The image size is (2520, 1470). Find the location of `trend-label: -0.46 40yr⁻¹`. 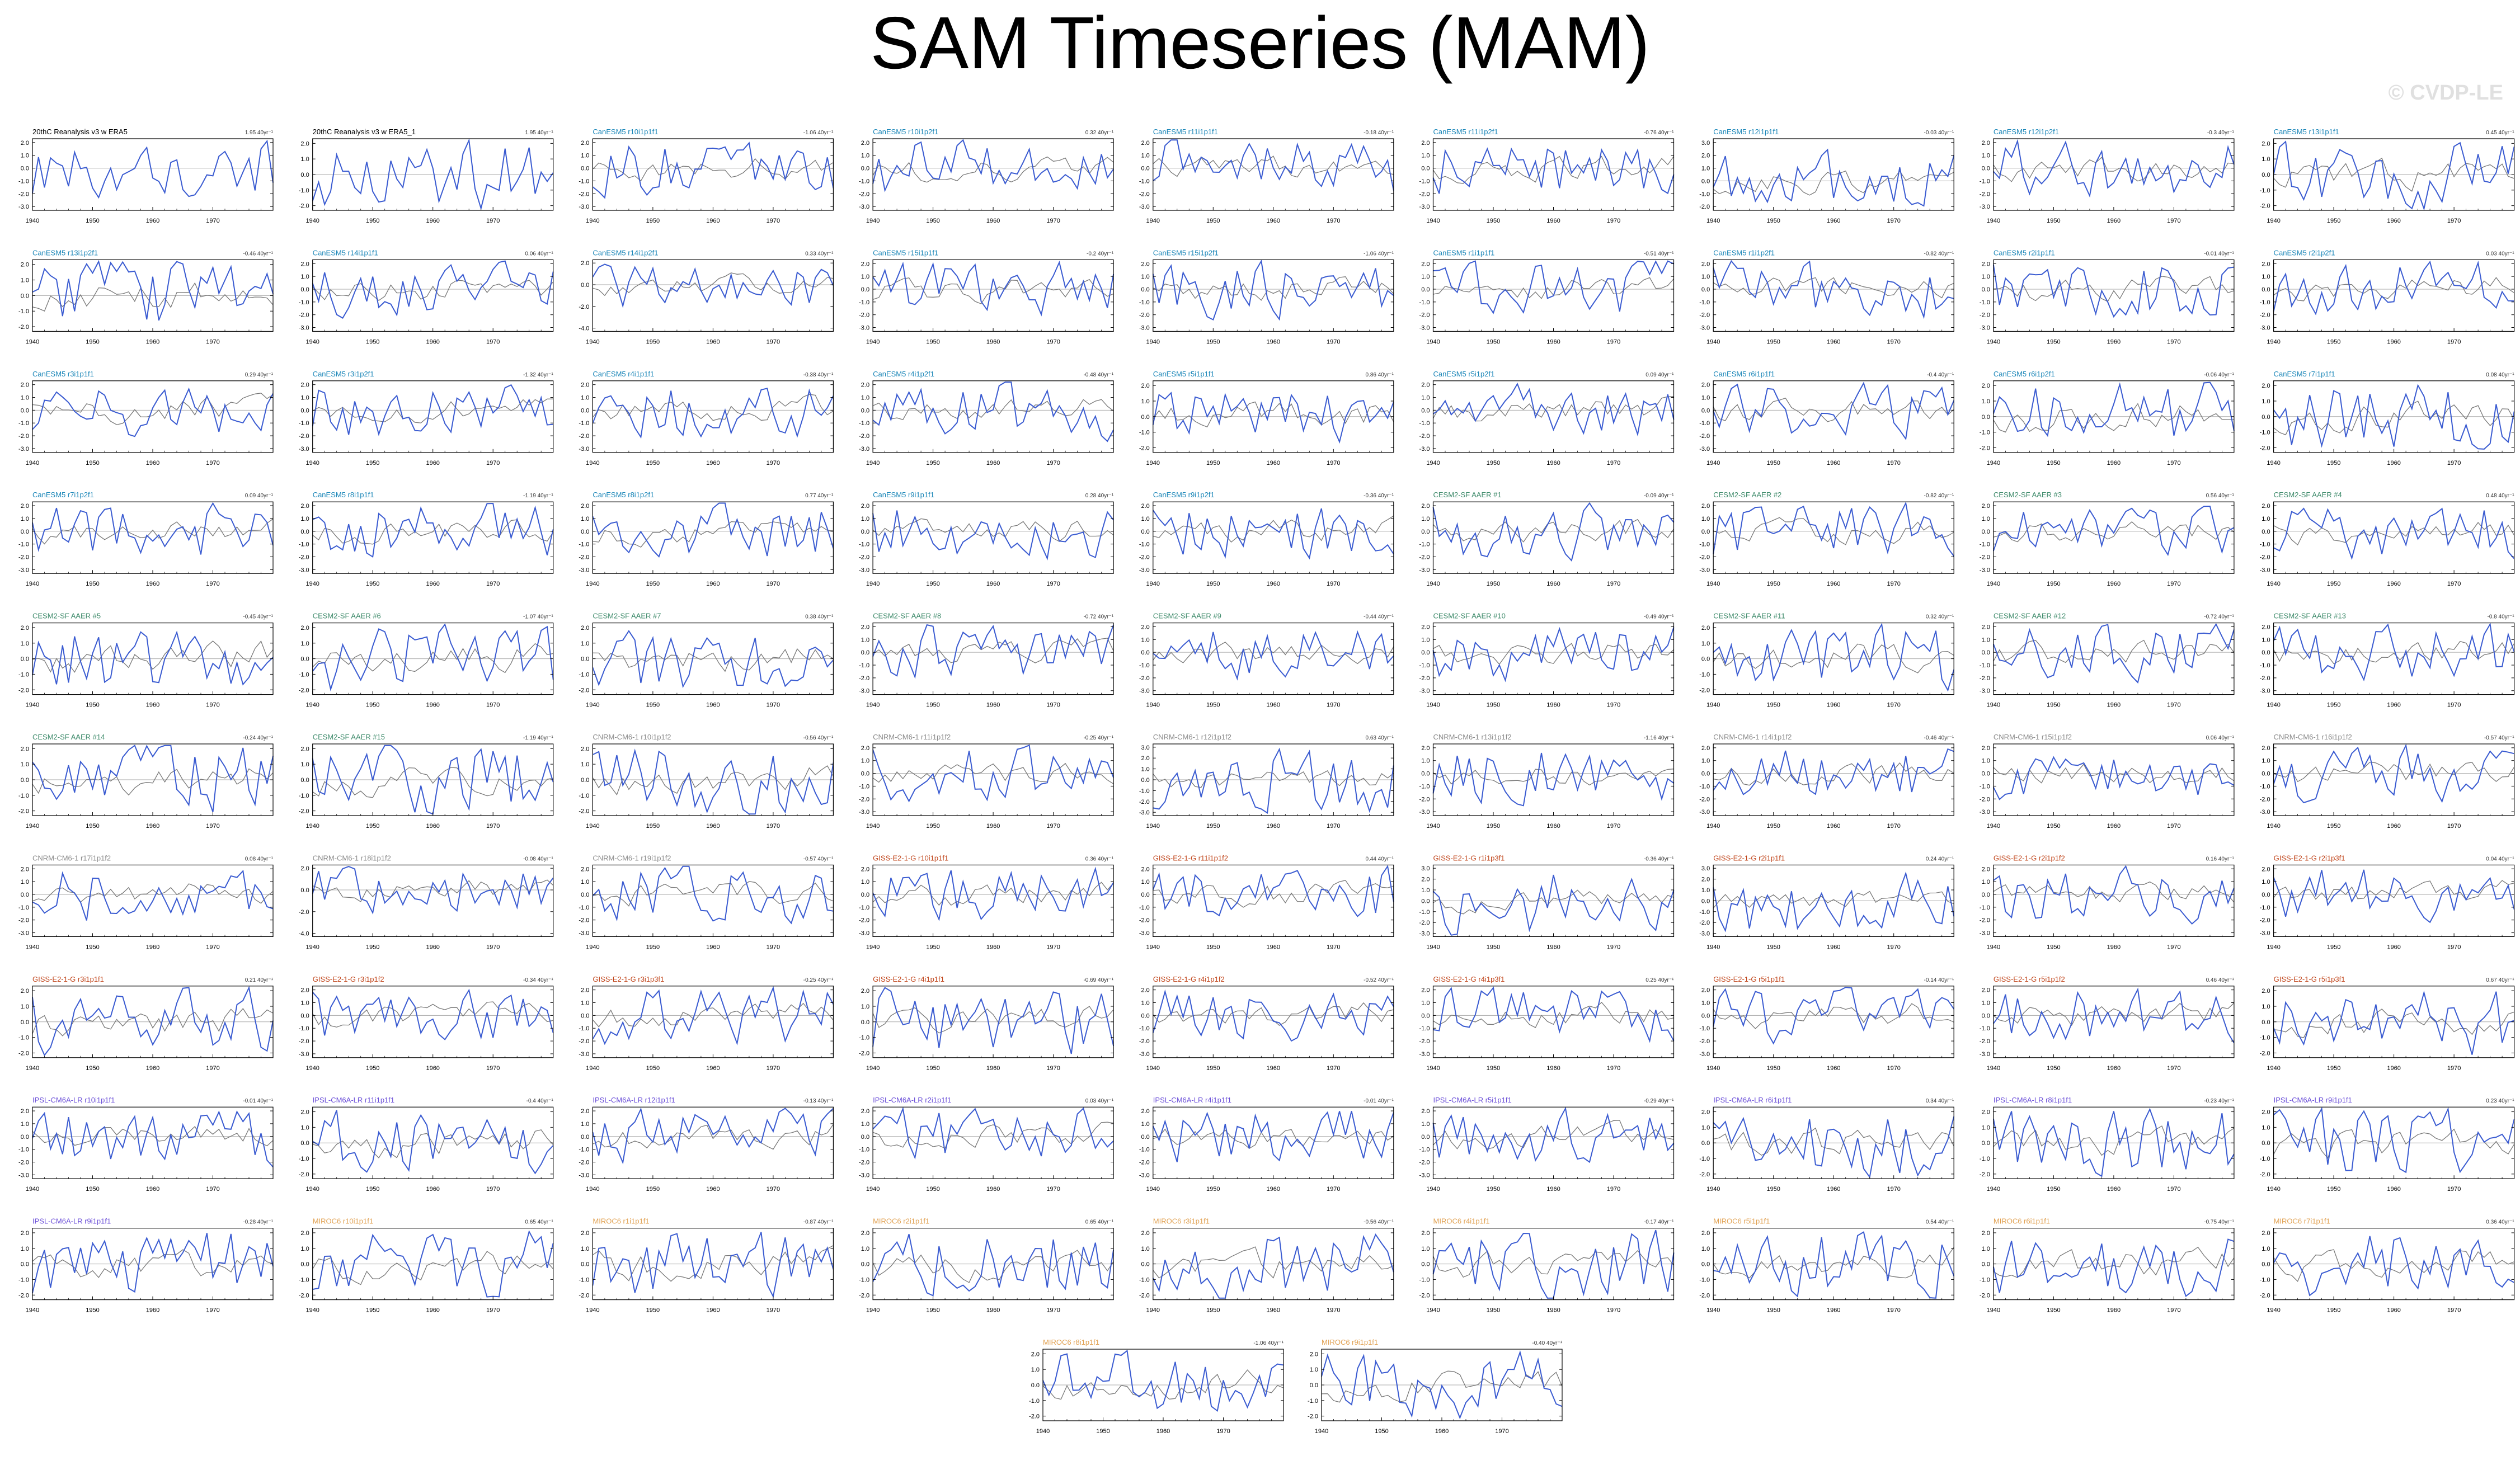

trend-label: -0.46 40yr⁻¹ is located at coordinates (1939, 738).